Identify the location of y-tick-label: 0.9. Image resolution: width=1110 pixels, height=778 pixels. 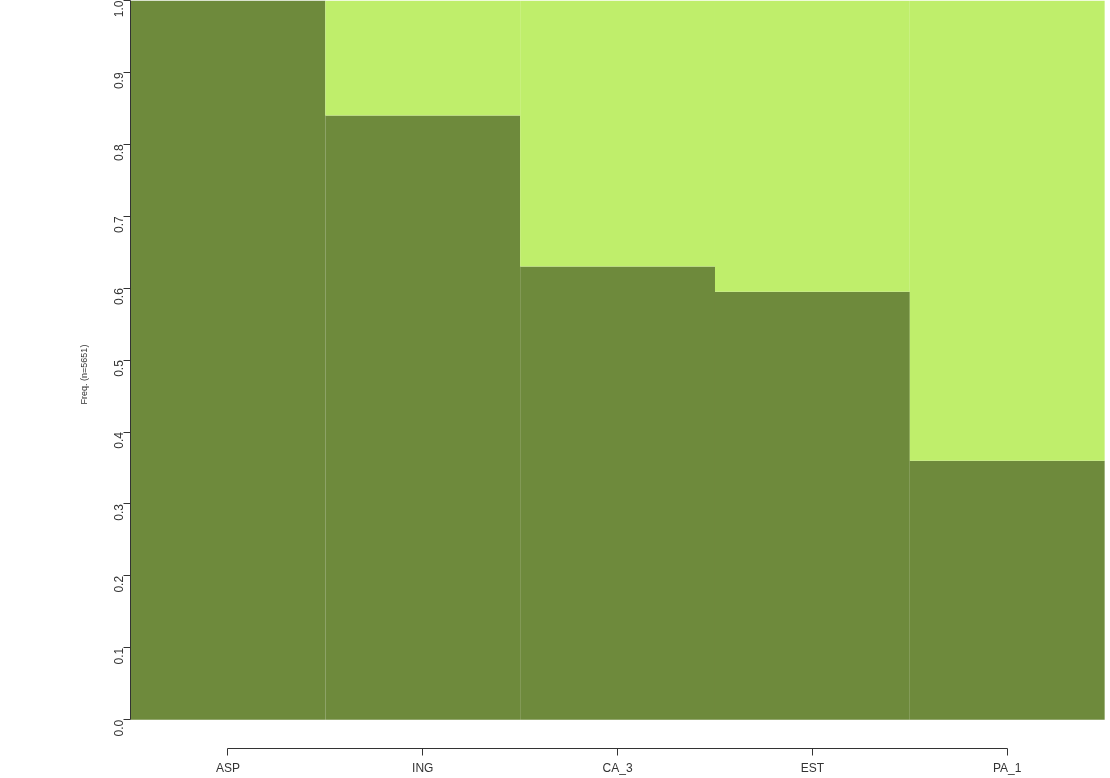
(119, 81).